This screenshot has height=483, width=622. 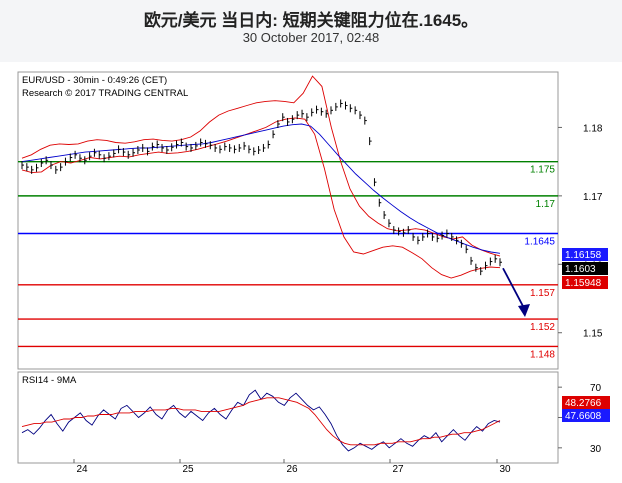 What do you see at coordinates (539, 242) in the screenshot?
I see `price-level-label: 1.1645` at bounding box center [539, 242].